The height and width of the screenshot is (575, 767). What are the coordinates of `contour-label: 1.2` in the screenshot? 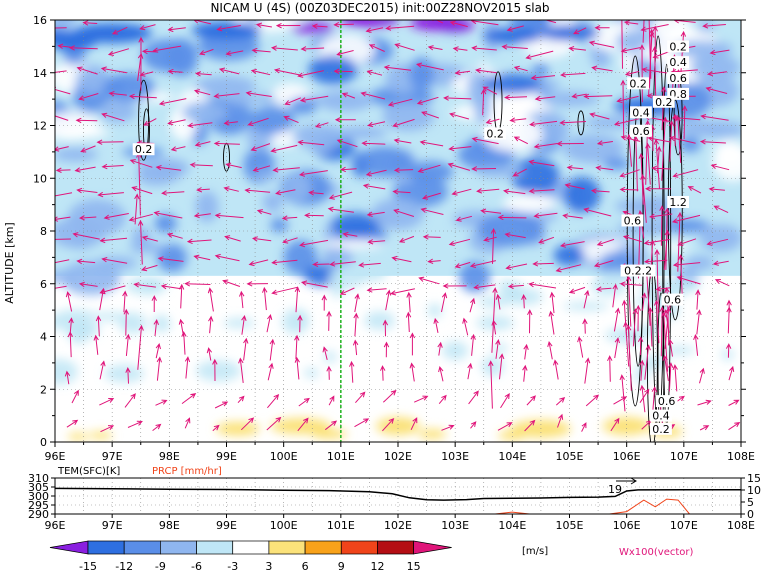 It's located at (678, 202).